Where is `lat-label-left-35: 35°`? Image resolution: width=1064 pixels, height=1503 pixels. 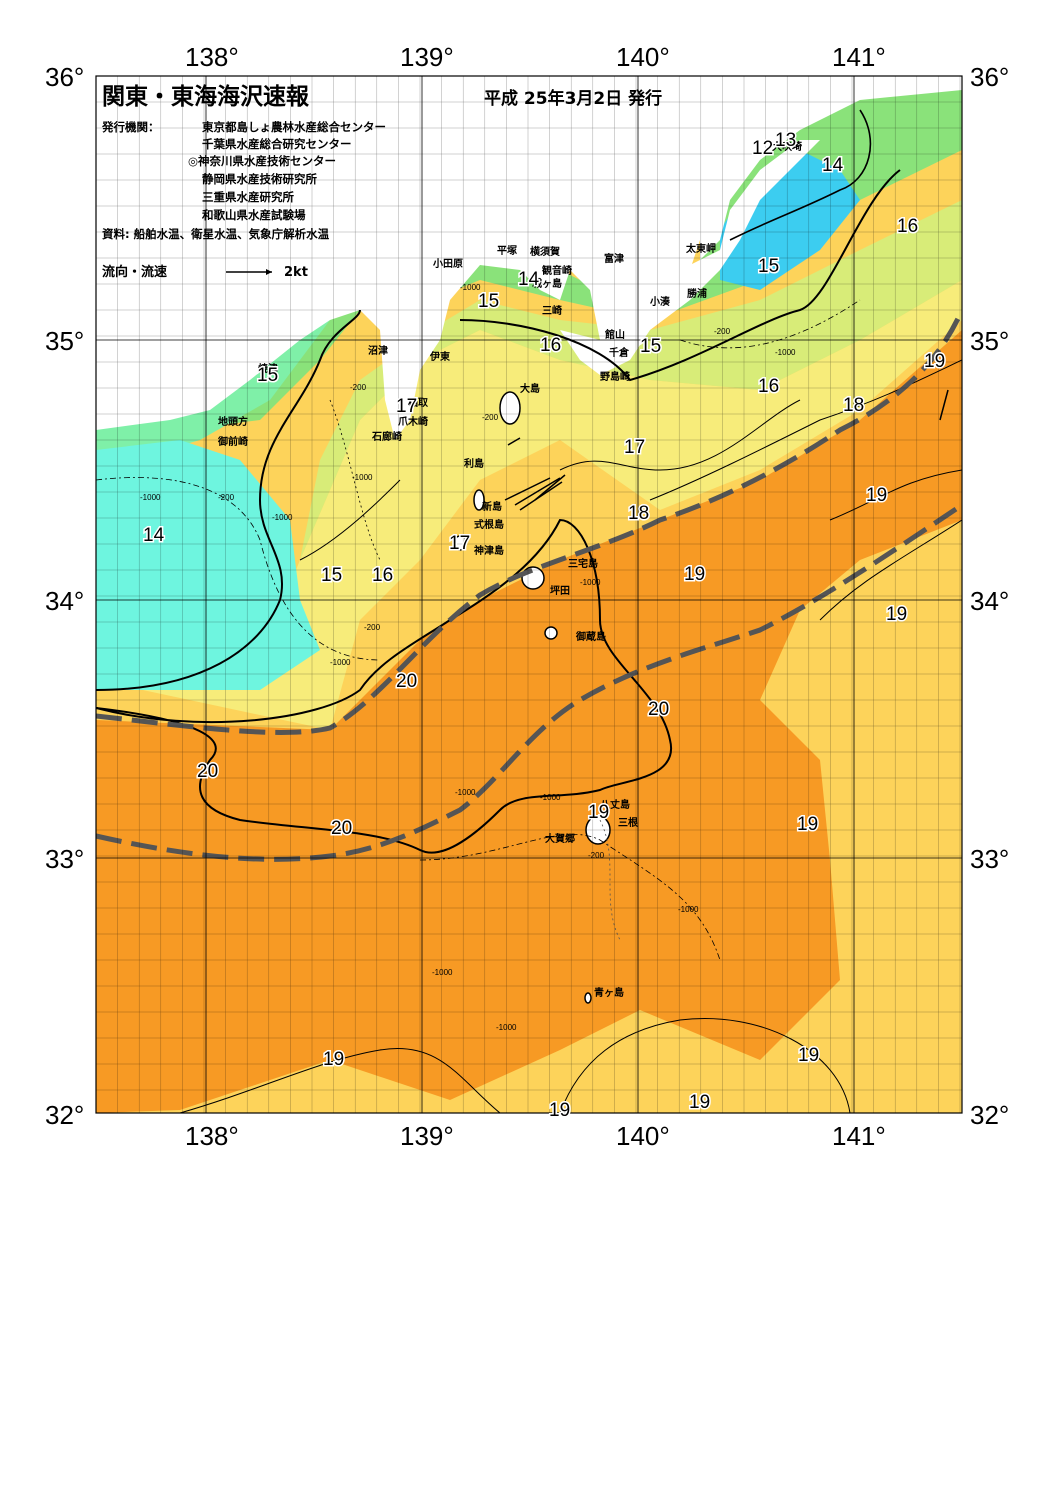
lat-label-left-35: 35° is located at coordinates (64, 341).